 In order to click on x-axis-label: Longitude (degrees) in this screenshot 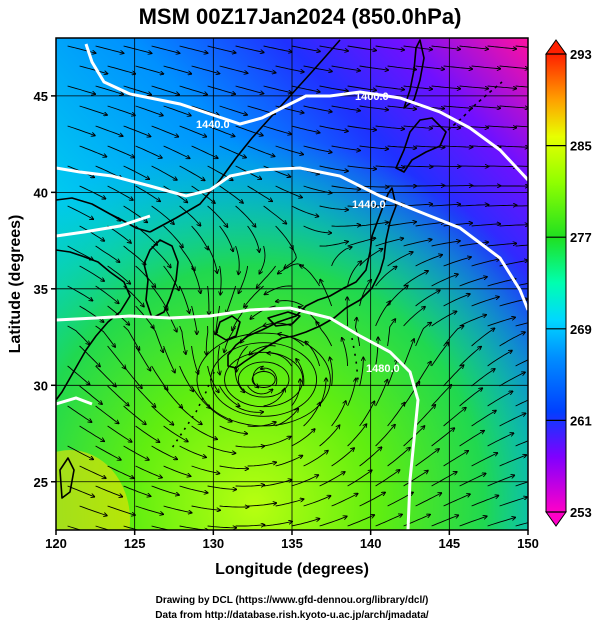, I will do `click(292, 569)`.